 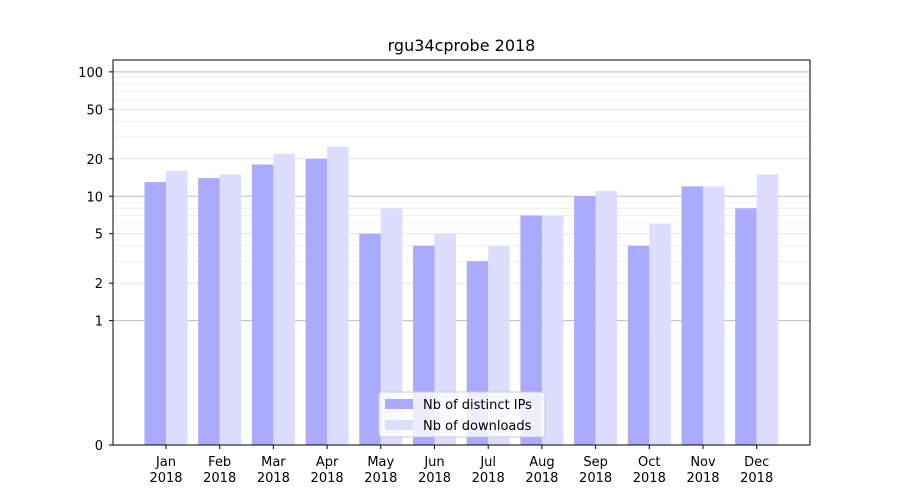 I want to click on y-tick-label: 2, so click(x=99, y=284).